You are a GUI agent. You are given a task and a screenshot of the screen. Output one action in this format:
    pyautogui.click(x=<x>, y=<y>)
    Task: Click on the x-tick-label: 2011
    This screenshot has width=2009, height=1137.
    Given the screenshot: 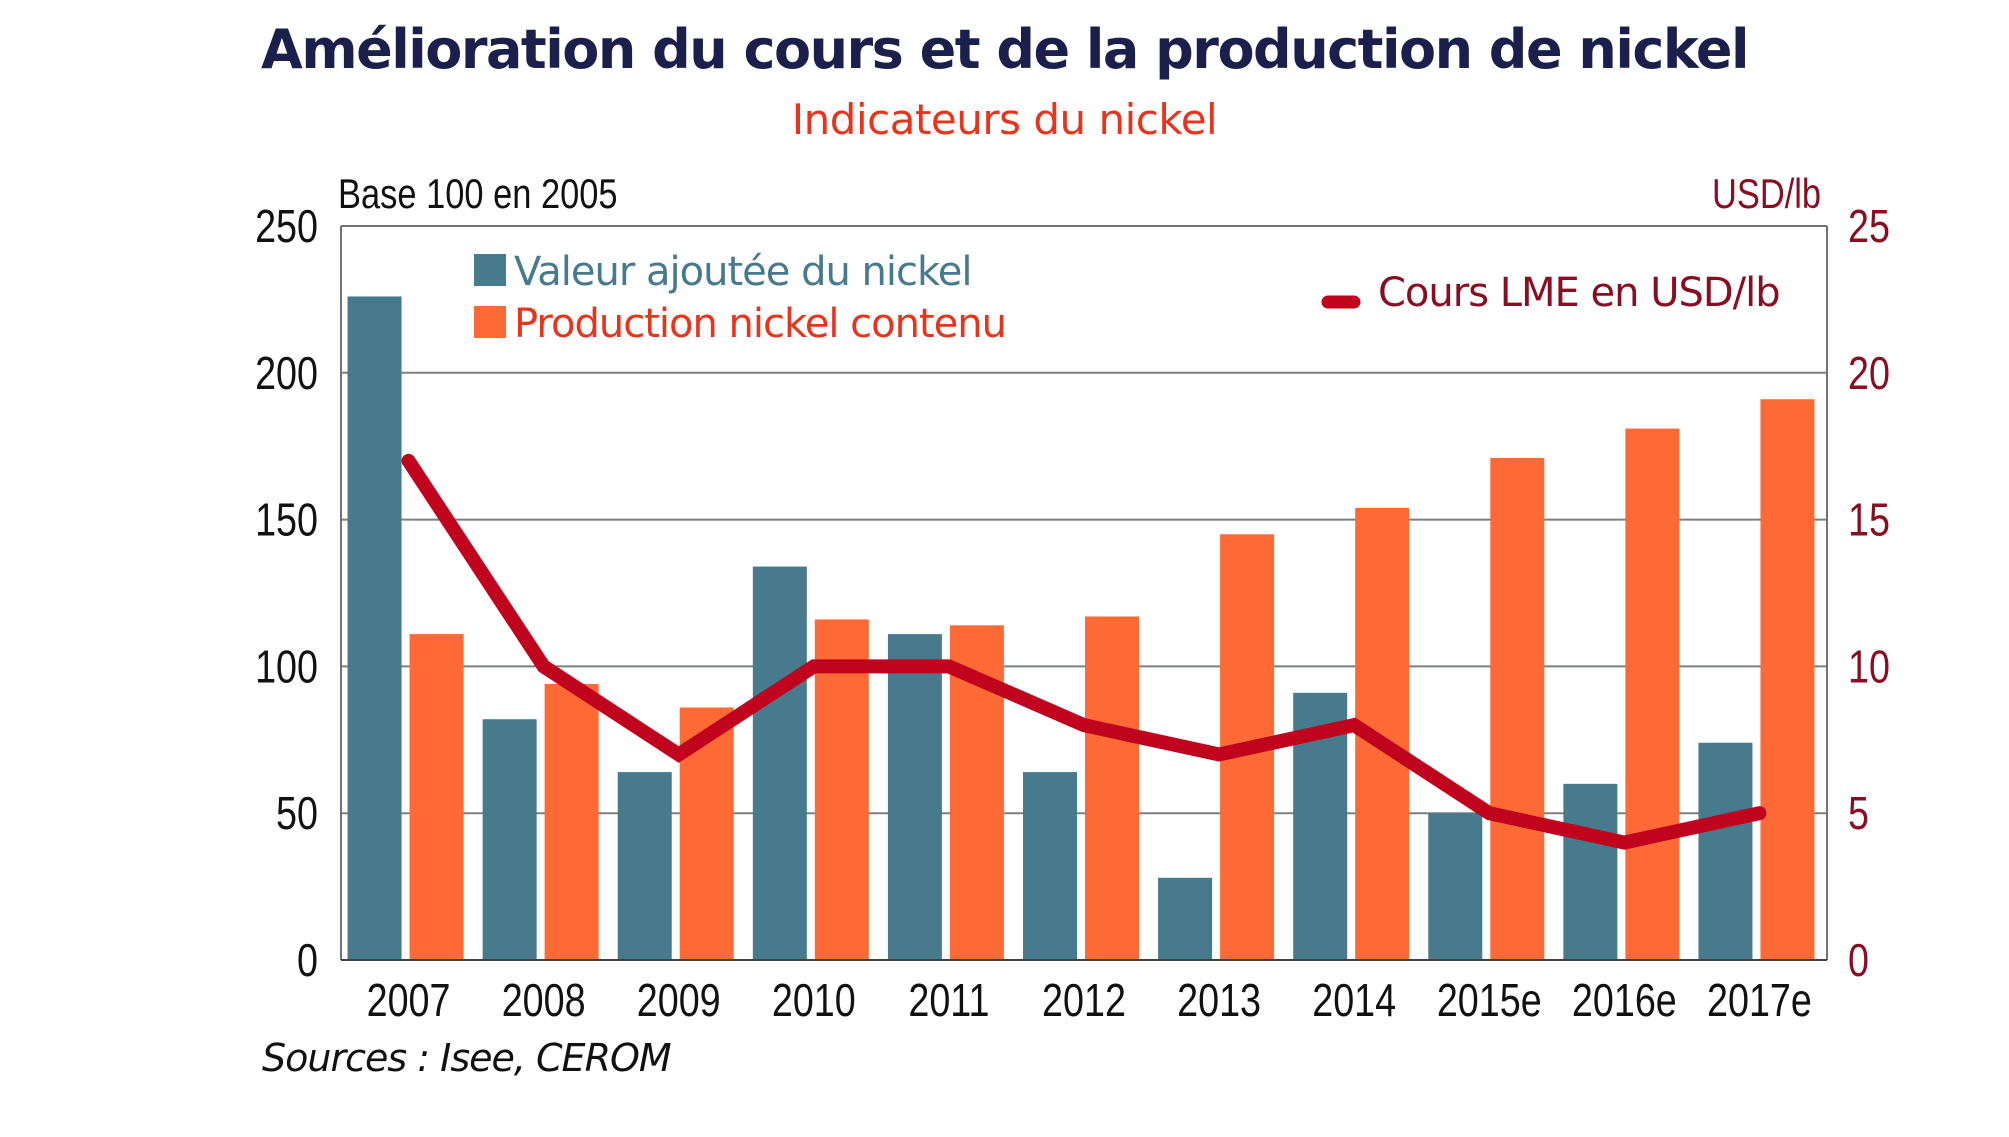 What is the action you would take?
    pyautogui.click(x=948, y=999)
    